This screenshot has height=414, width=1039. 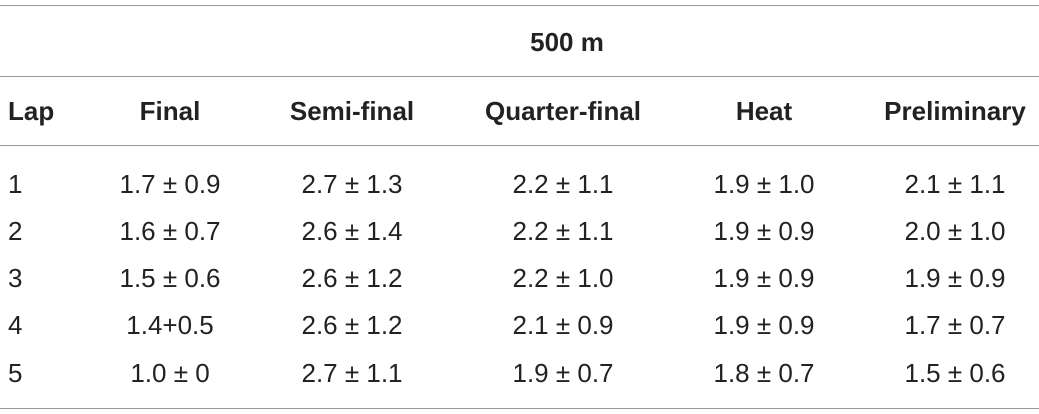 What do you see at coordinates (563, 373) in the screenshot?
I see `table-cell: 1.9 ± 0.7` at bounding box center [563, 373].